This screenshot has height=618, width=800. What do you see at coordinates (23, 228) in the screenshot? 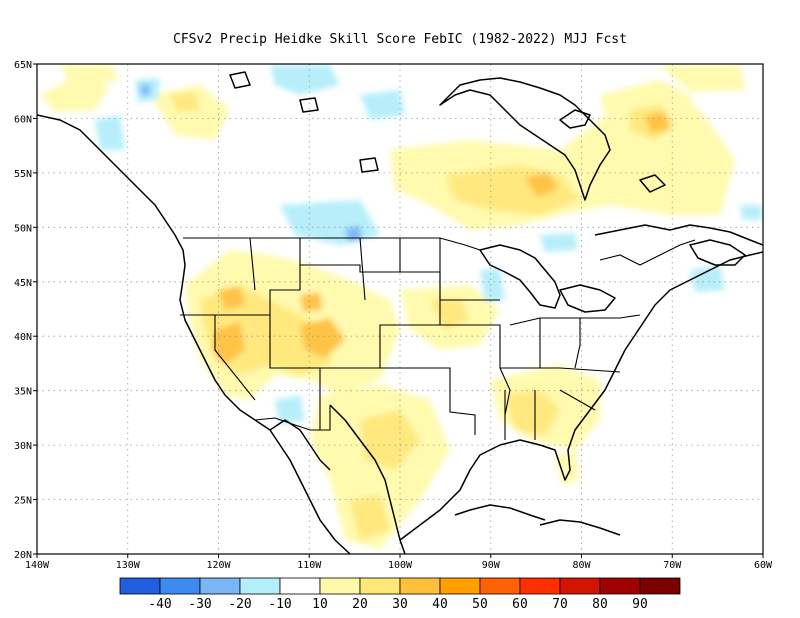
I see `lat-tick-label: 50N` at bounding box center [23, 228].